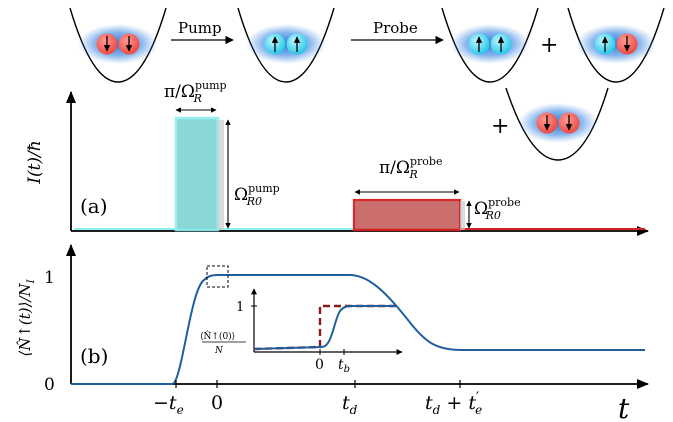 This screenshot has width=673, height=422. I want to click on panel-b-ylabel: ⟨N̂↑(t)⟩/NI, so click(26, 317).